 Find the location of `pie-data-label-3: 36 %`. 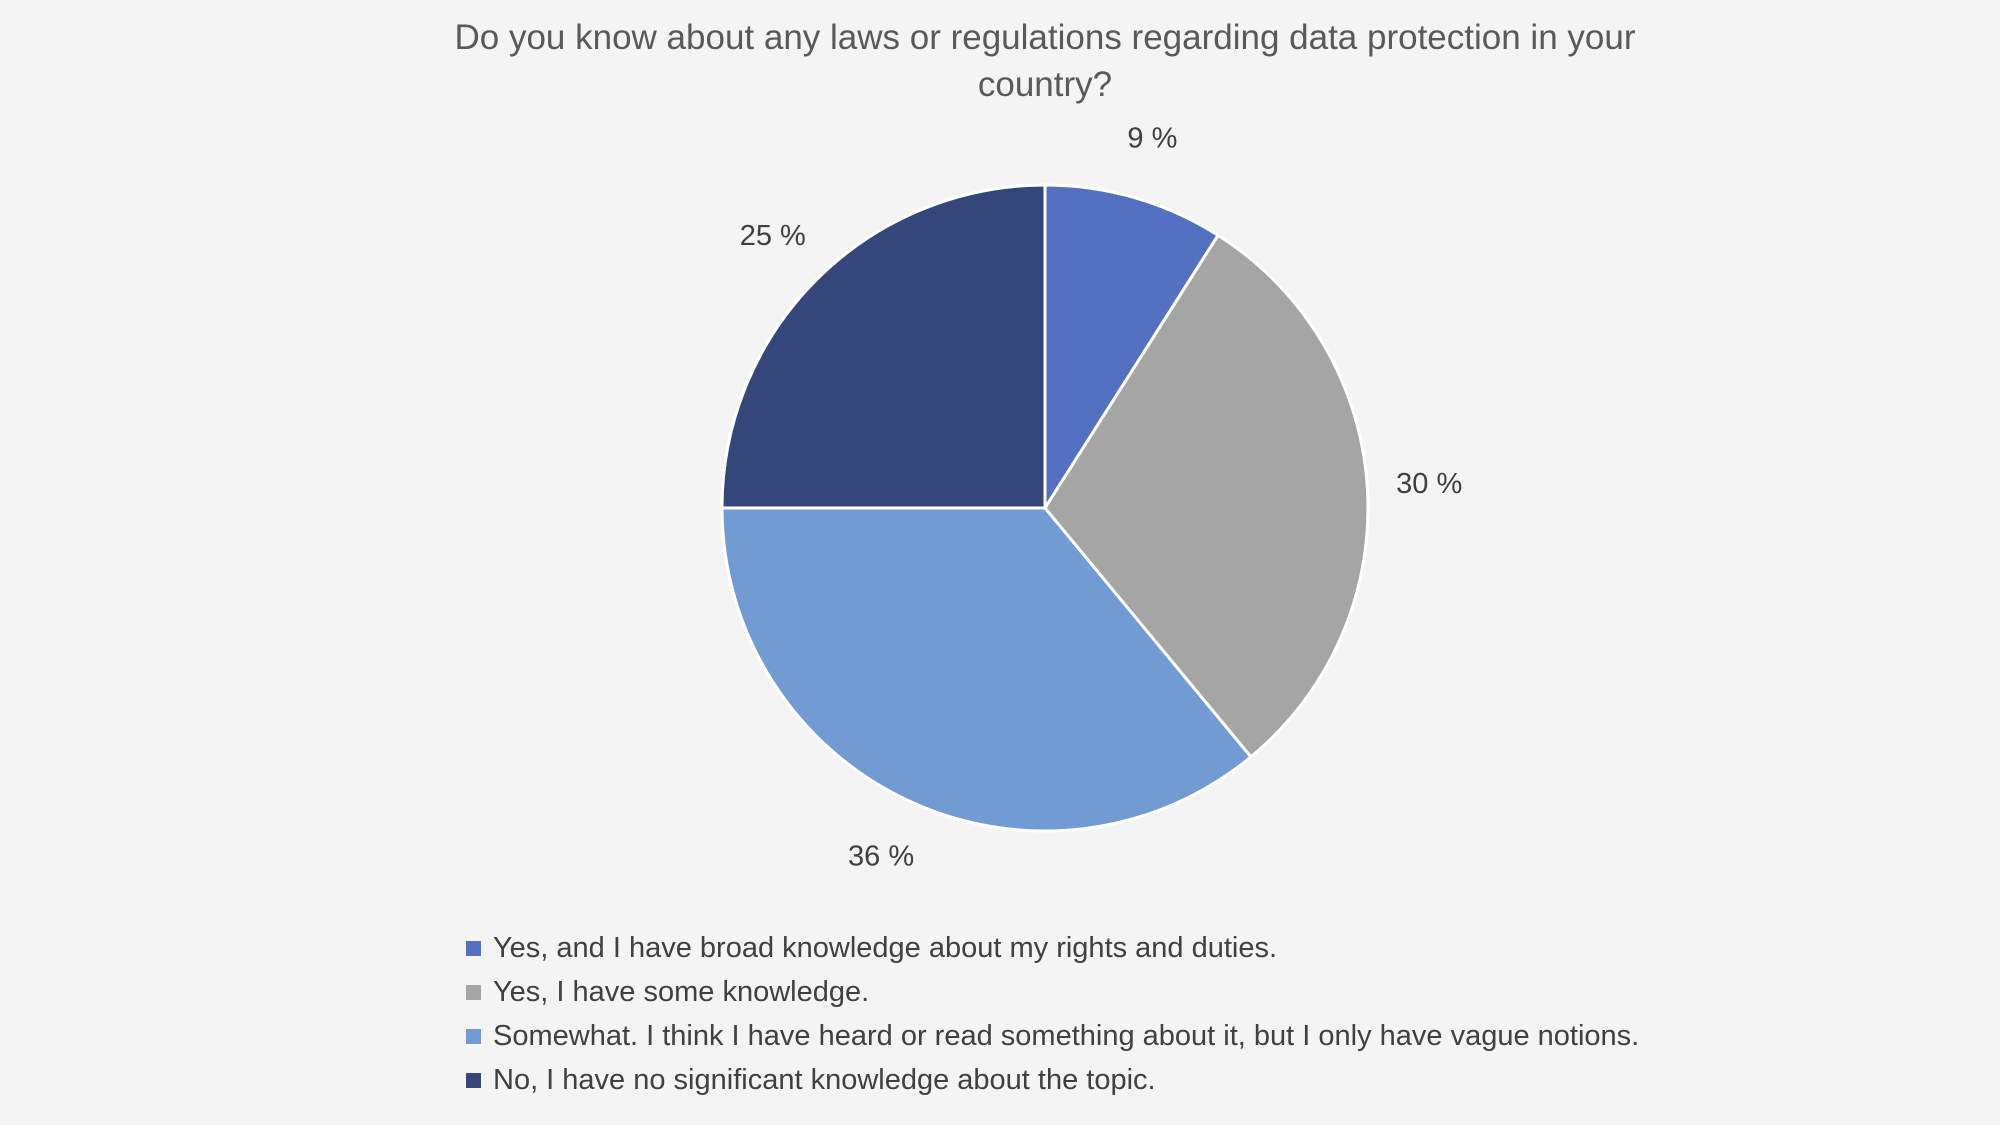

pie-data-label-3: 36 % is located at coordinates (881, 856).